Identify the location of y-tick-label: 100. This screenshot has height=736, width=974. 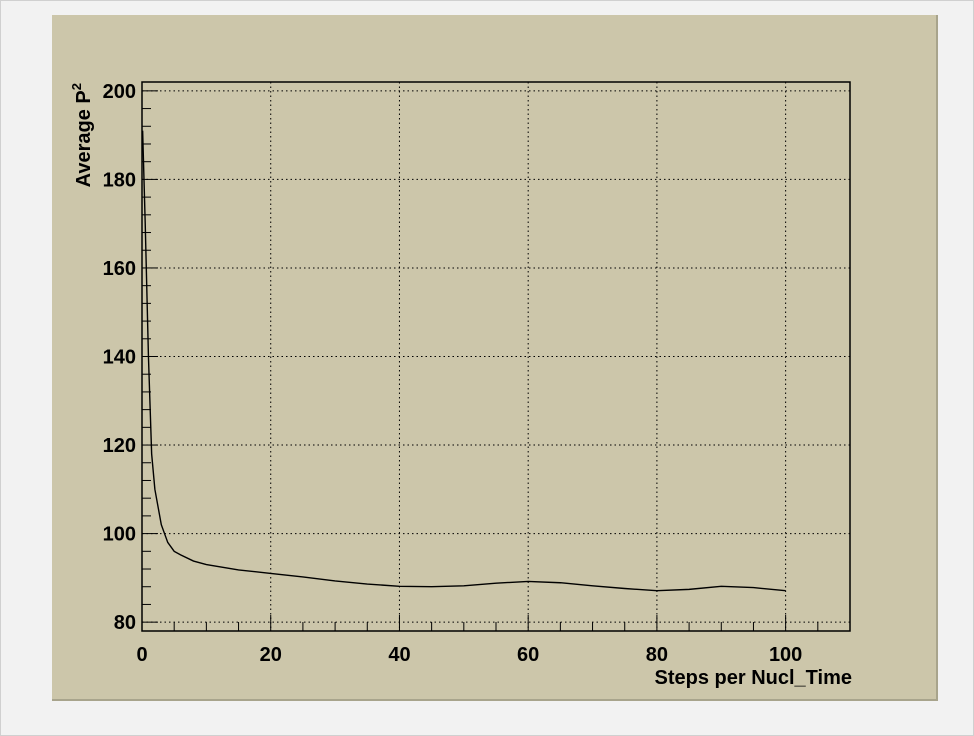
(119, 535).